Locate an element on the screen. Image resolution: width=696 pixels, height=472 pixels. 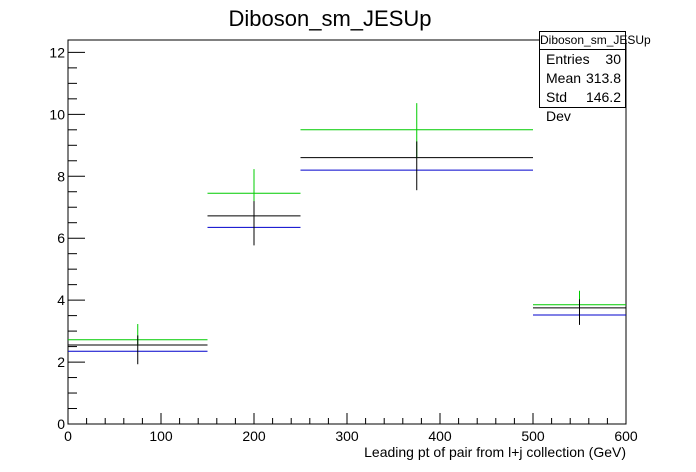
stats-row-entries: Entries 30 is located at coordinates (582, 59).